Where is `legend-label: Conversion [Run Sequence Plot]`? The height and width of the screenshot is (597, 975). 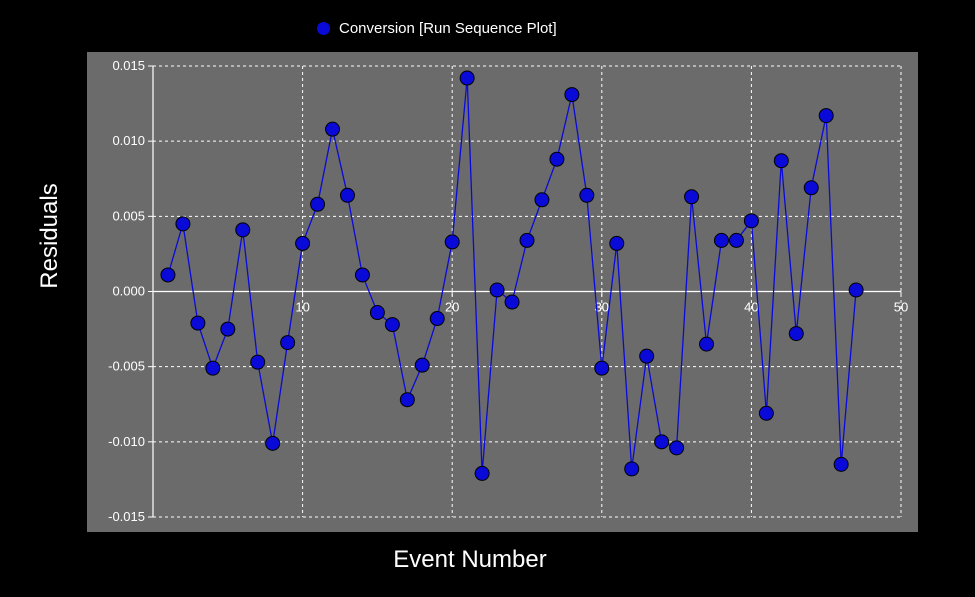
legend-label: Conversion [Run Sequence Plot] is located at coordinates (448, 28).